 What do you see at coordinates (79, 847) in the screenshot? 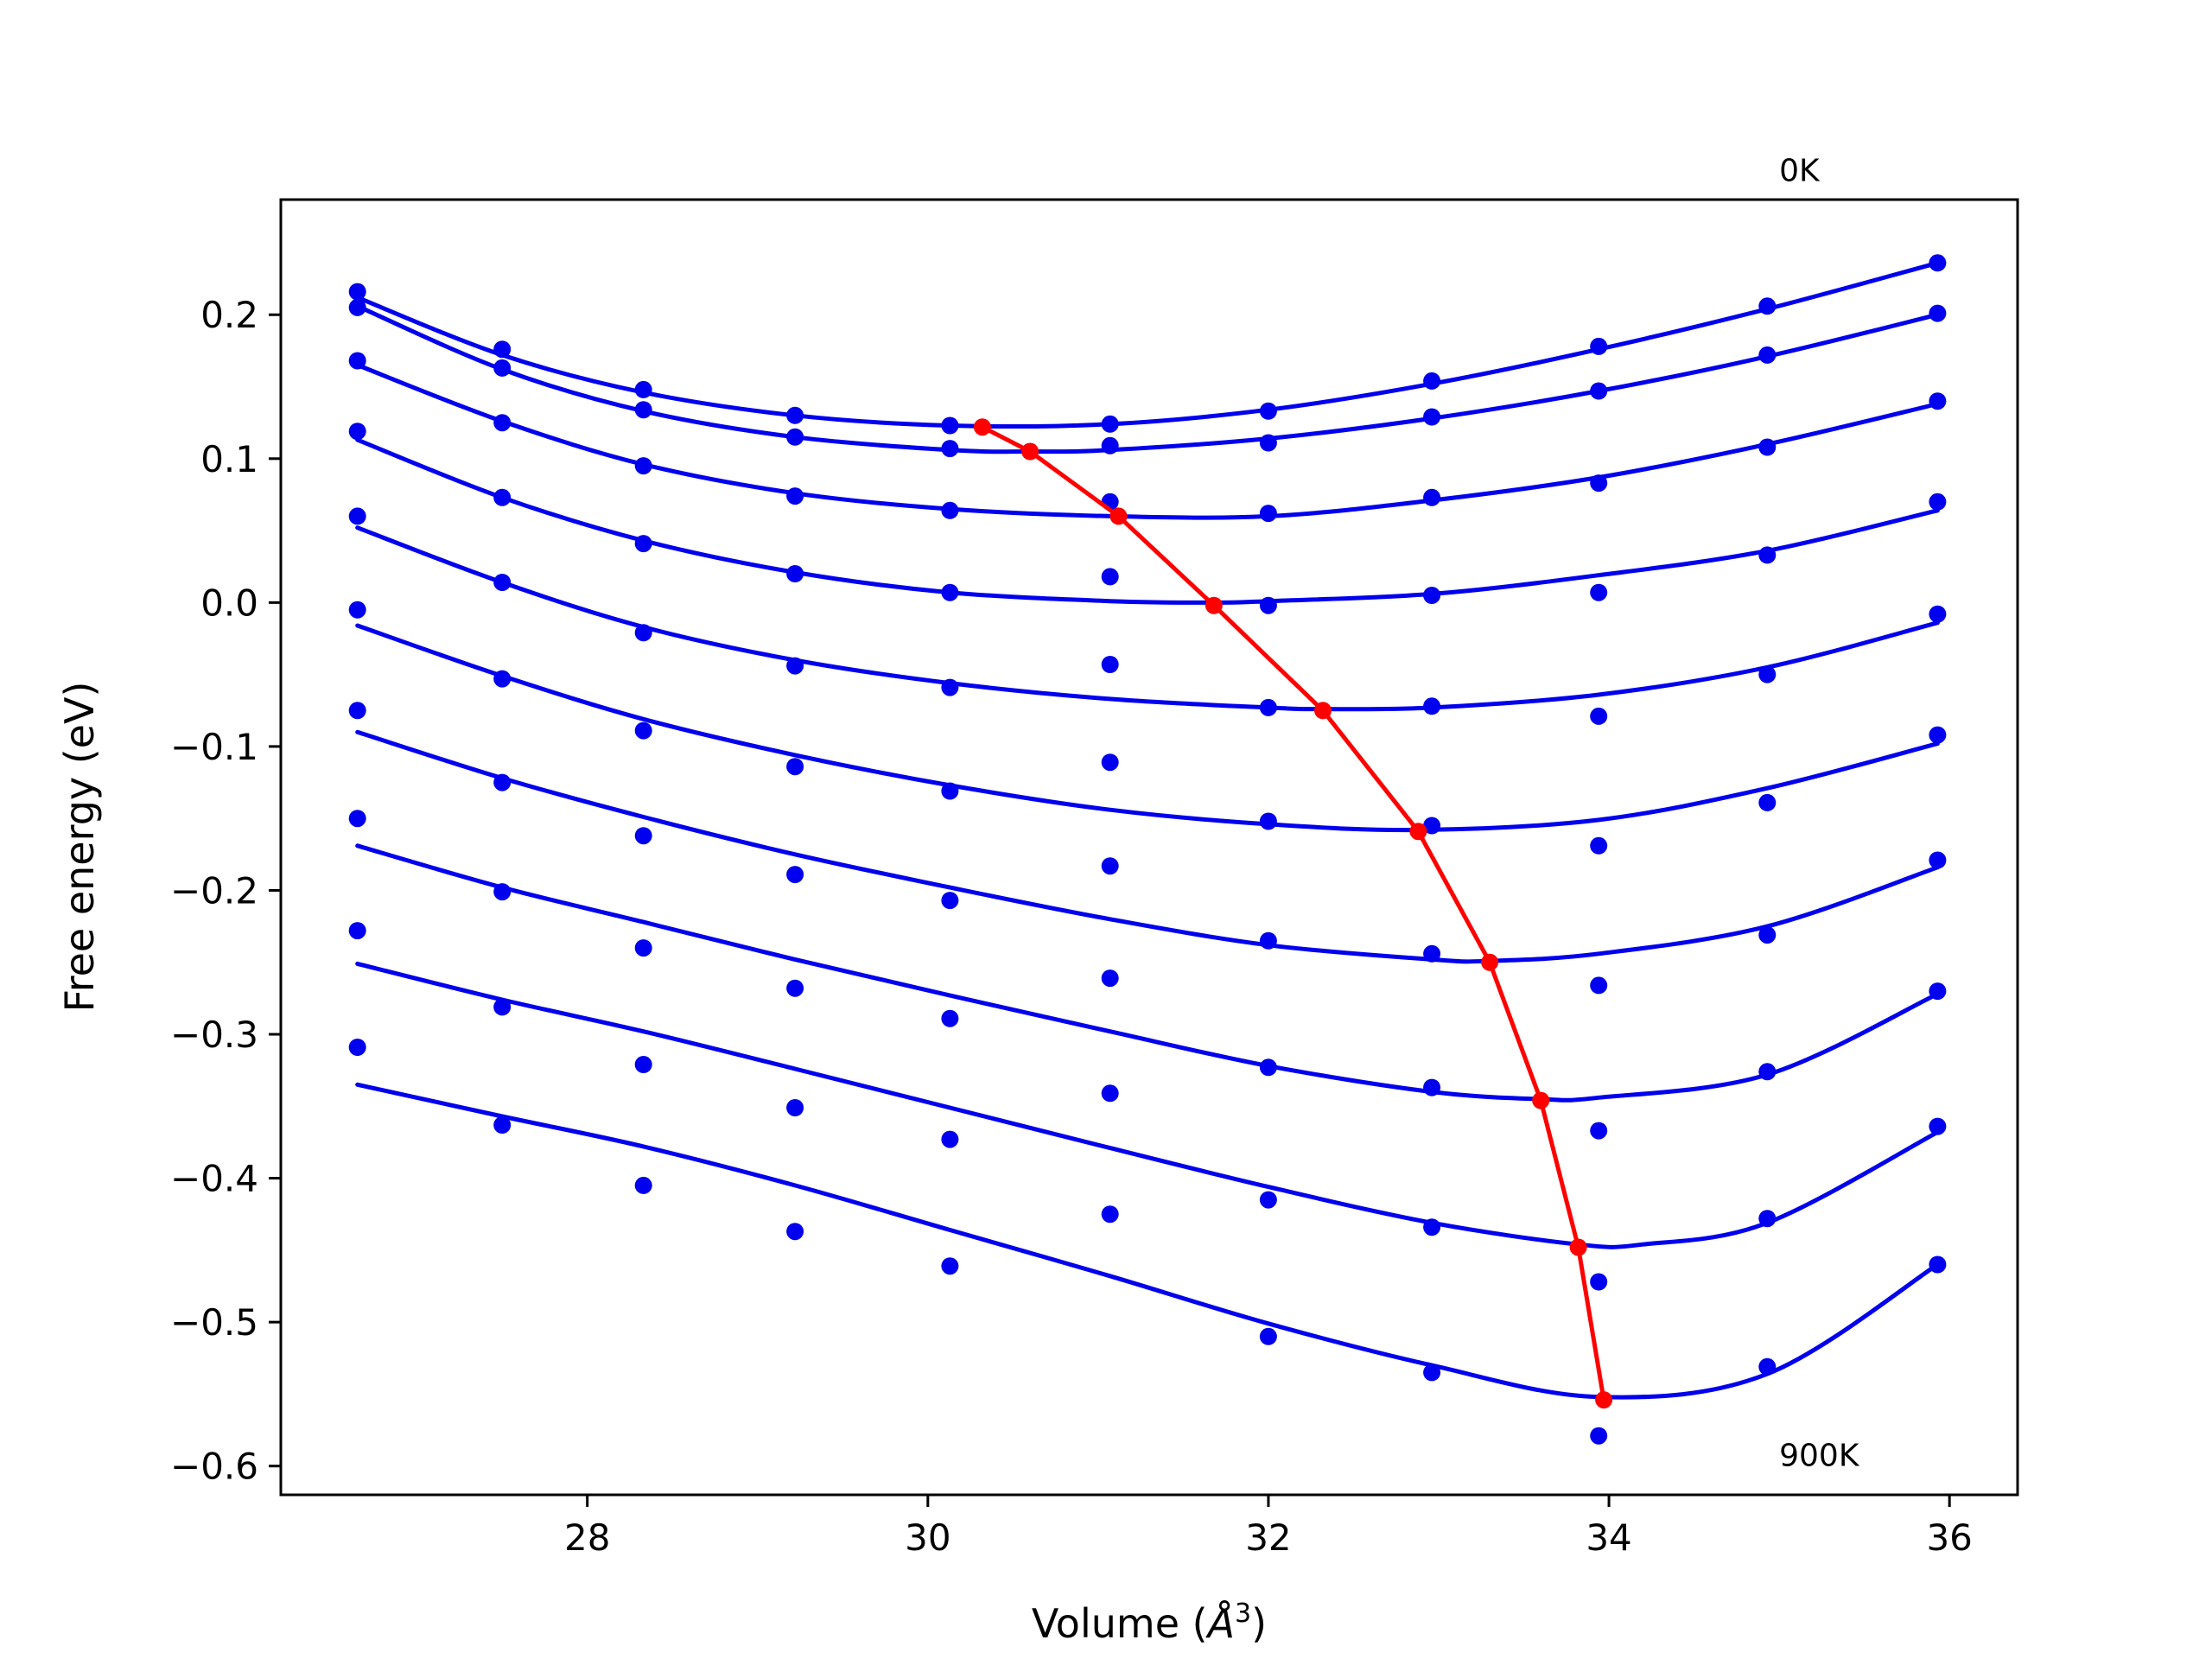
I see `y-axis-label: Free energy (eV)` at bounding box center [79, 847].